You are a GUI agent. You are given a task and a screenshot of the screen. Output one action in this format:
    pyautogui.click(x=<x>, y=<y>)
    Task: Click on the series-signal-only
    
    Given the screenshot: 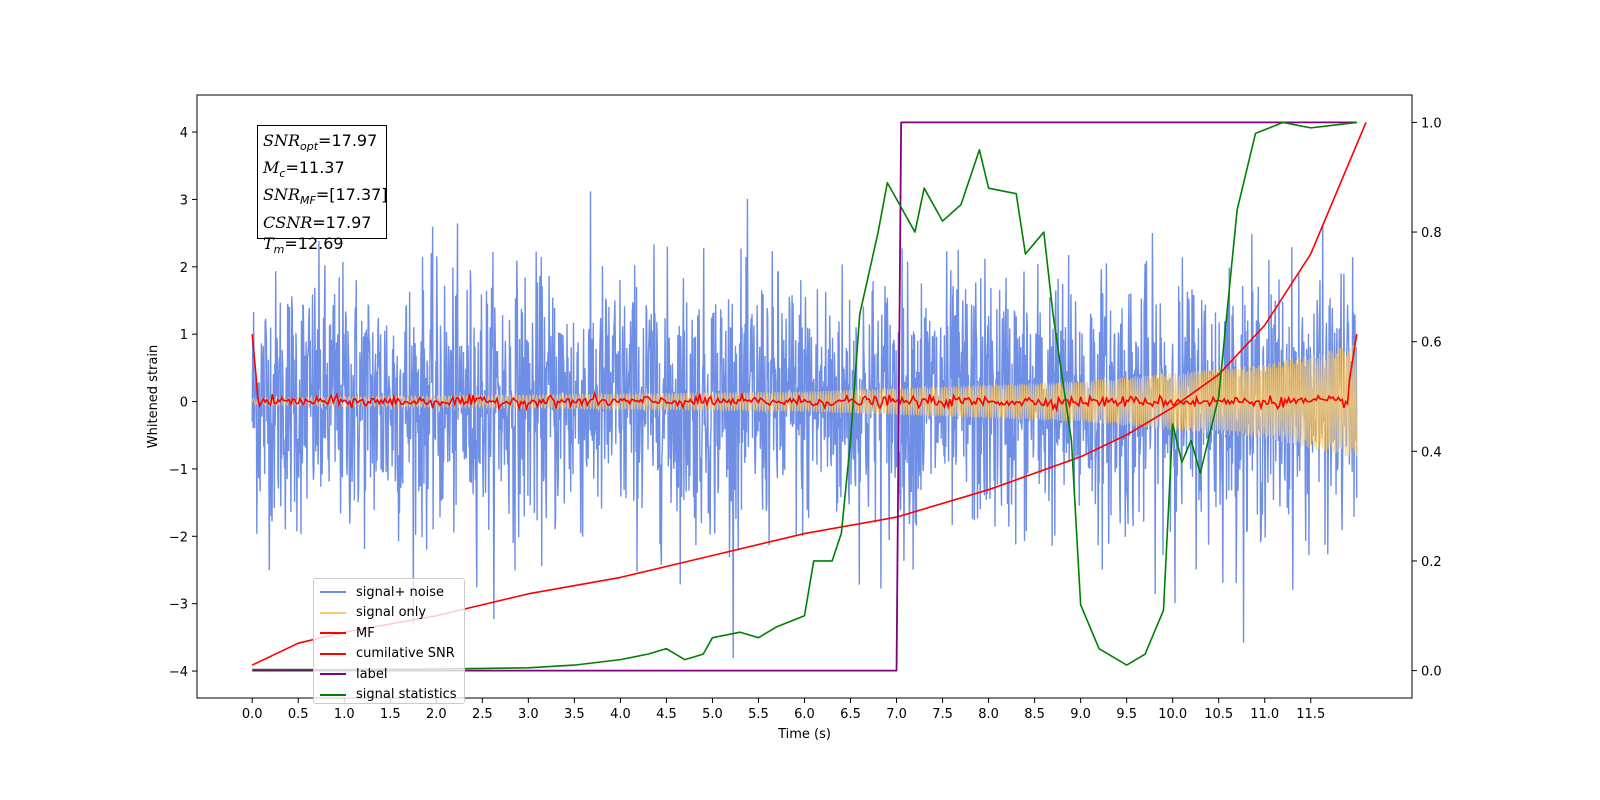 What is the action you would take?
    pyautogui.click(x=804, y=401)
    